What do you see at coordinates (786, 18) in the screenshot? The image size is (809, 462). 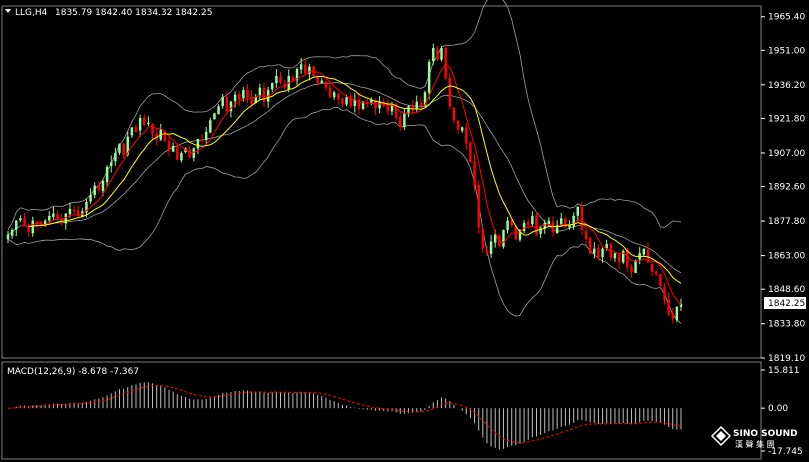 I see `price-tick-label: 1965.40` at bounding box center [786, 18].